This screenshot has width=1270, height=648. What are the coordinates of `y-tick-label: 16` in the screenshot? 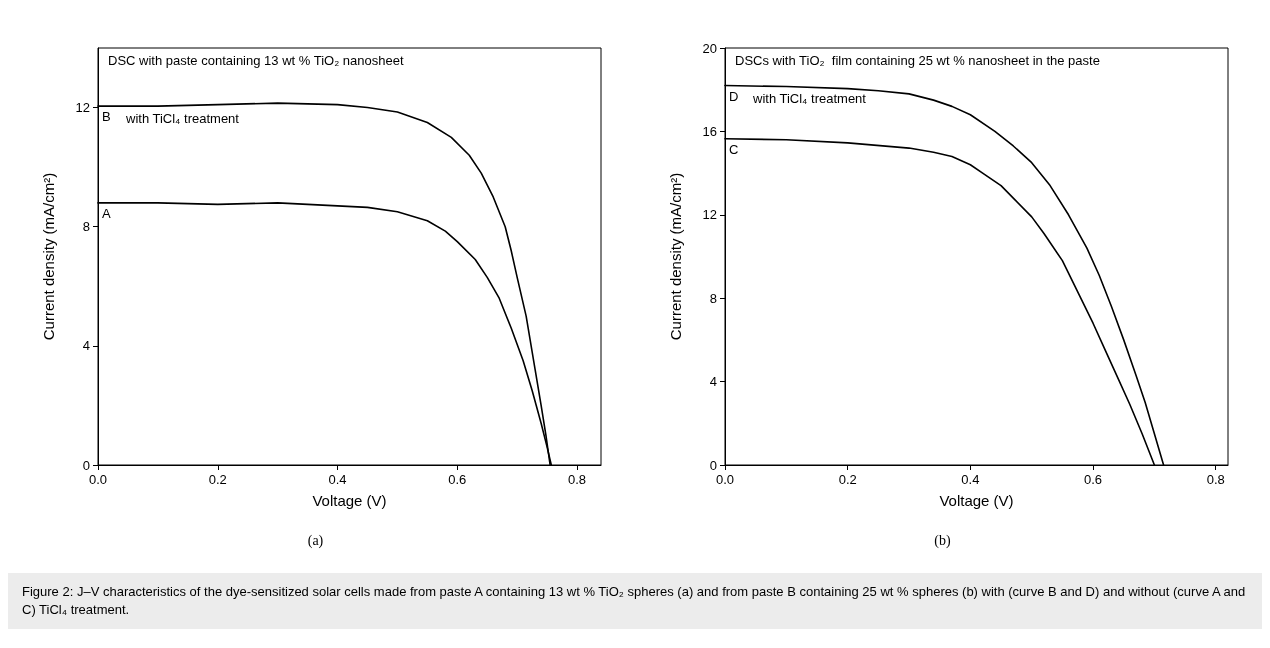 It's located at (709, 131).